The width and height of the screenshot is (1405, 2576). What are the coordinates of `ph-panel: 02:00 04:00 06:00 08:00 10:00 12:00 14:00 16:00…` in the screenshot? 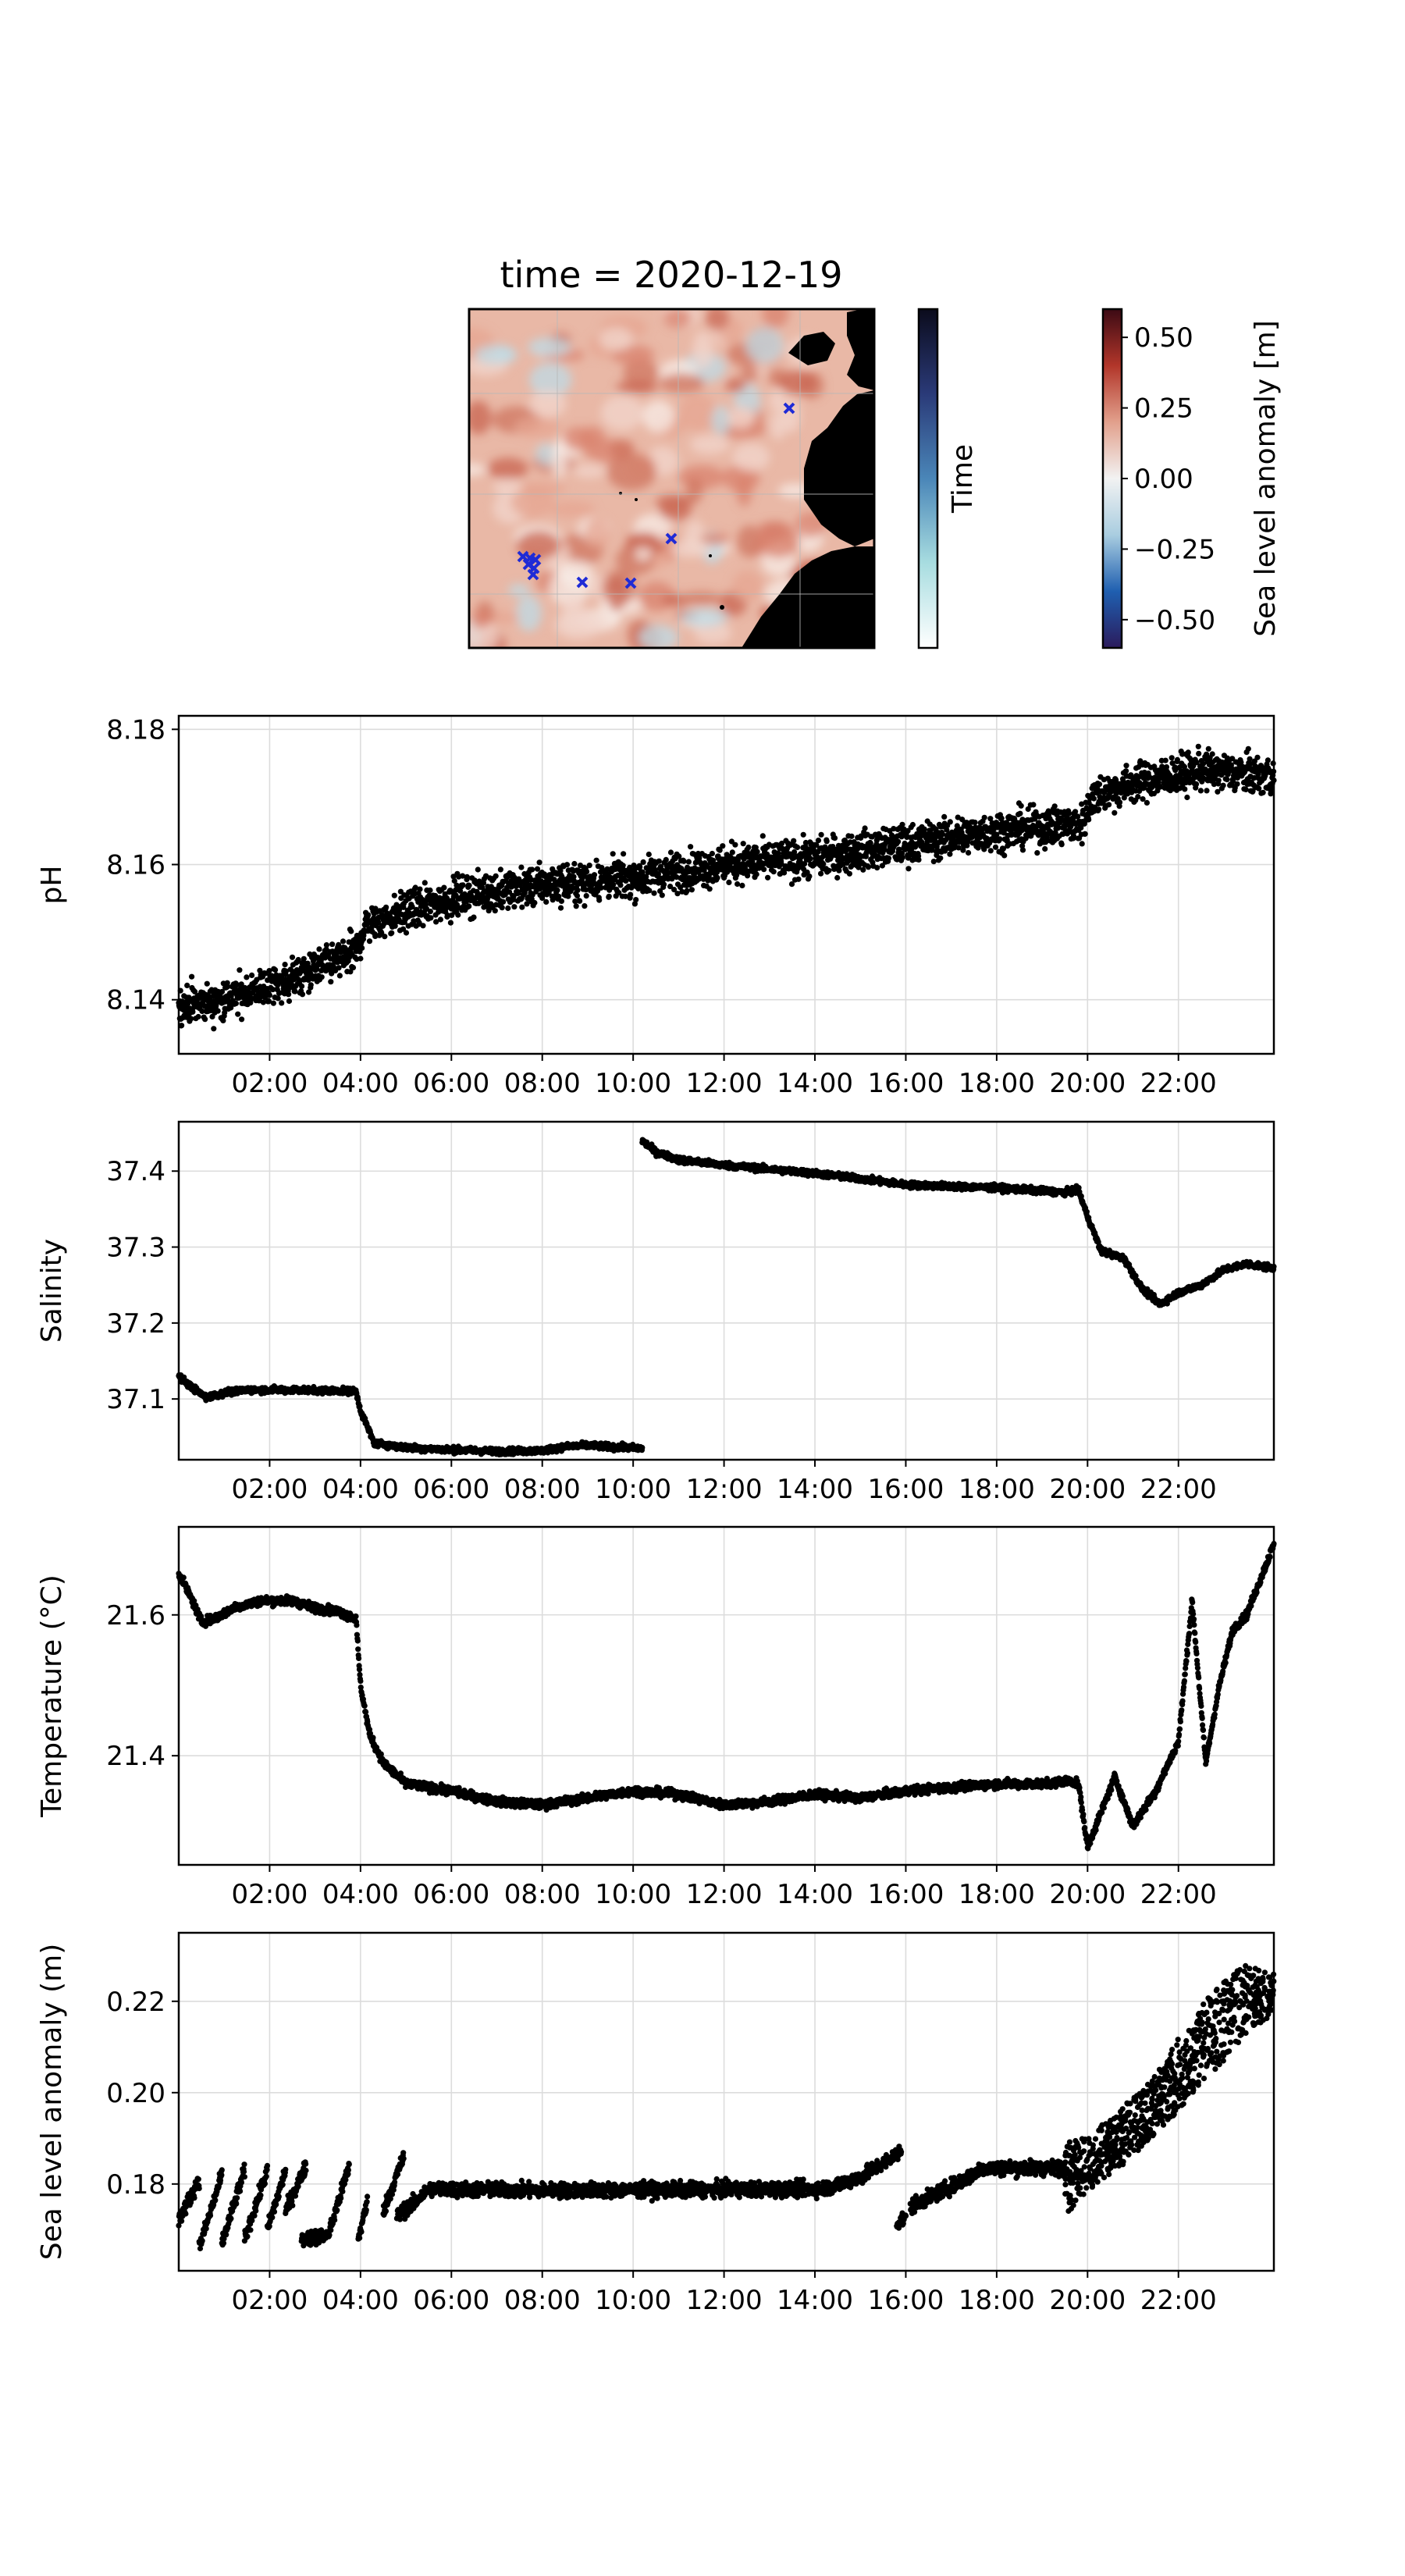 It's located at (656, 906).